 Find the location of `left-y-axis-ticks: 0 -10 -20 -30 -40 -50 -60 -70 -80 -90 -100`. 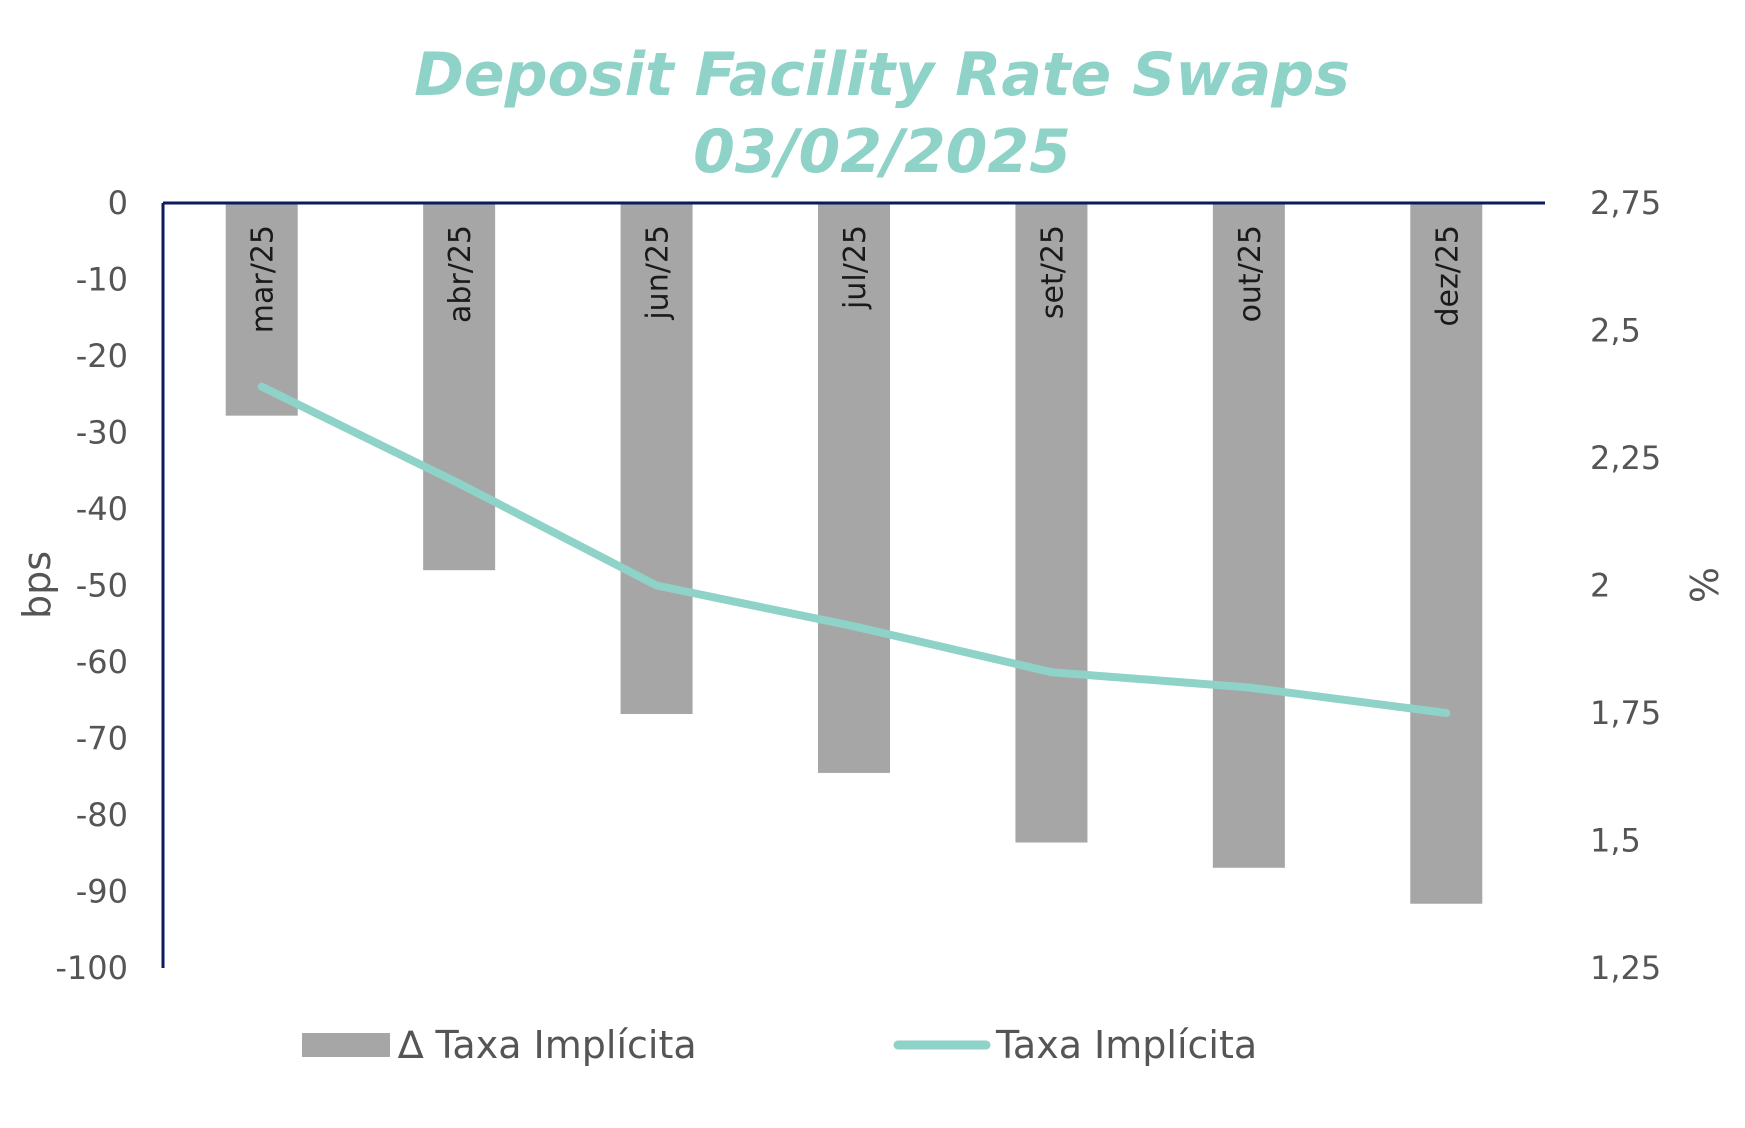

left-y-axis-ticks: 0 -10 -20 -30 -40 -50 -60 -70 -80 -90 -100 is located at coordinates (91, 585).